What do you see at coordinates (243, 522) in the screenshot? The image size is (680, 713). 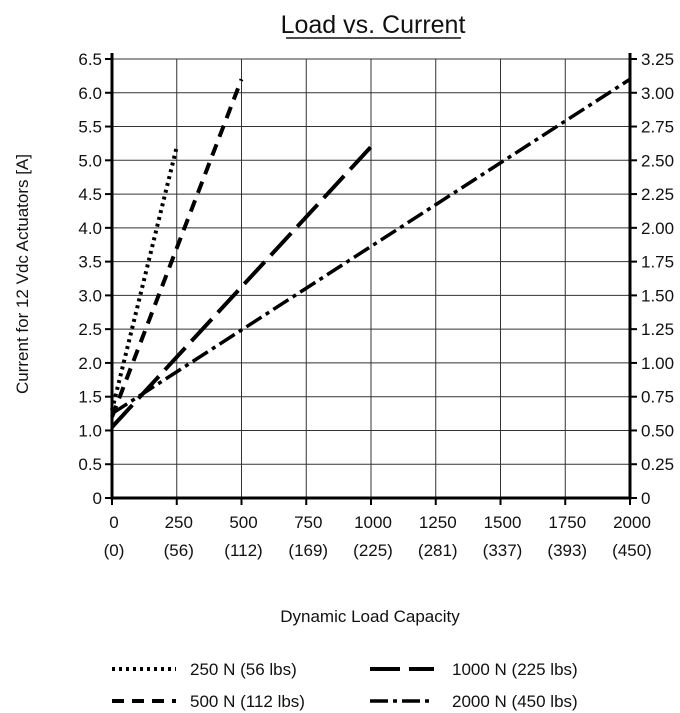 I see `x-tick-label: 500` at bounding box center [243, 522].